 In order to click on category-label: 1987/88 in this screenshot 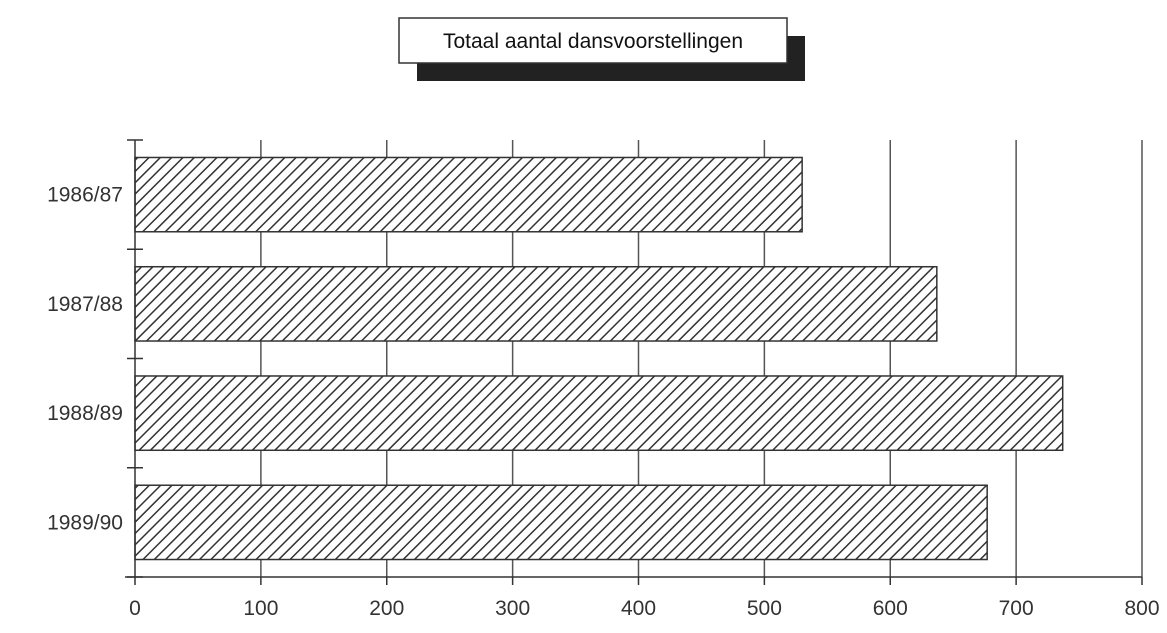, I will do `click(85, 304)`.